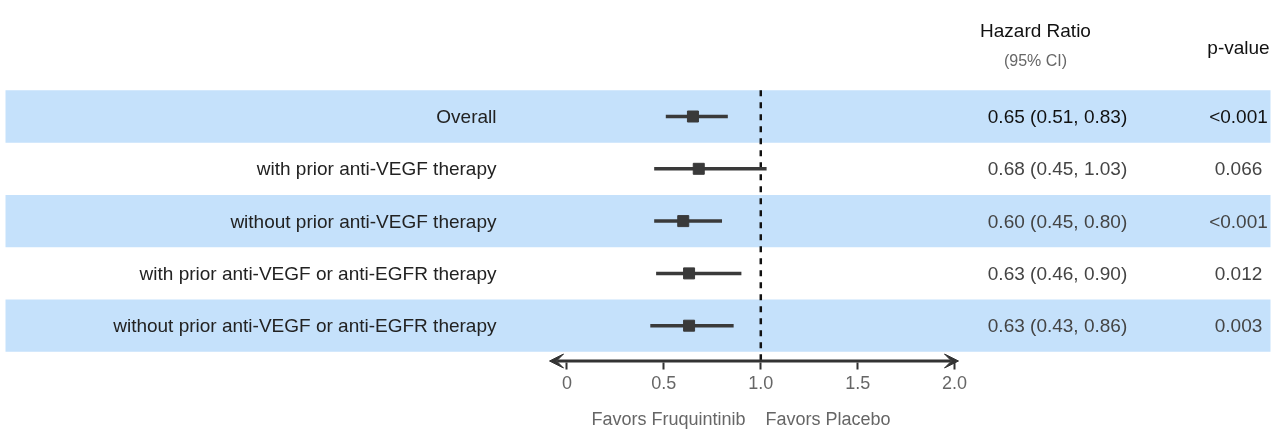 This screenshot has width=1276, height=435. Describe the element at coordinates (466, 116) in the screenshot. I see `y-tick-label: Overall` at that location.